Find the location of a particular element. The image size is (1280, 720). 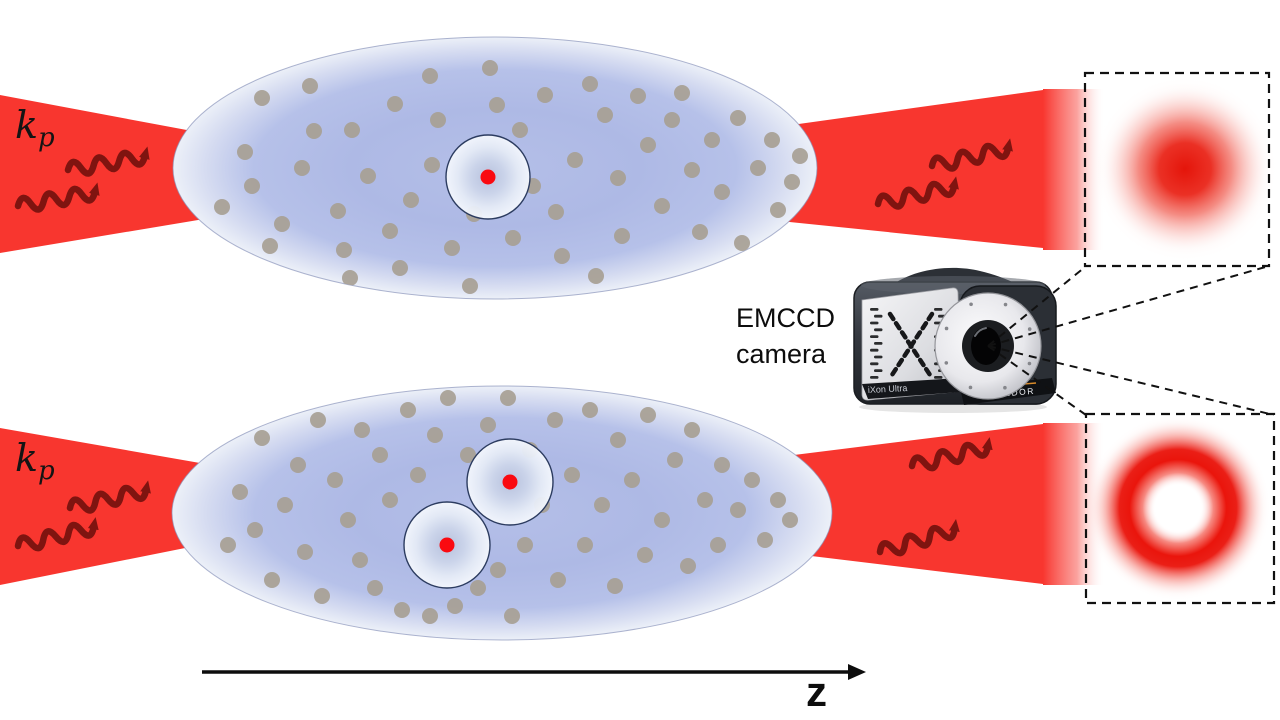

emccd-camera-illustration: iXon Ultra ANDOR is located at coordinates (955, 340).